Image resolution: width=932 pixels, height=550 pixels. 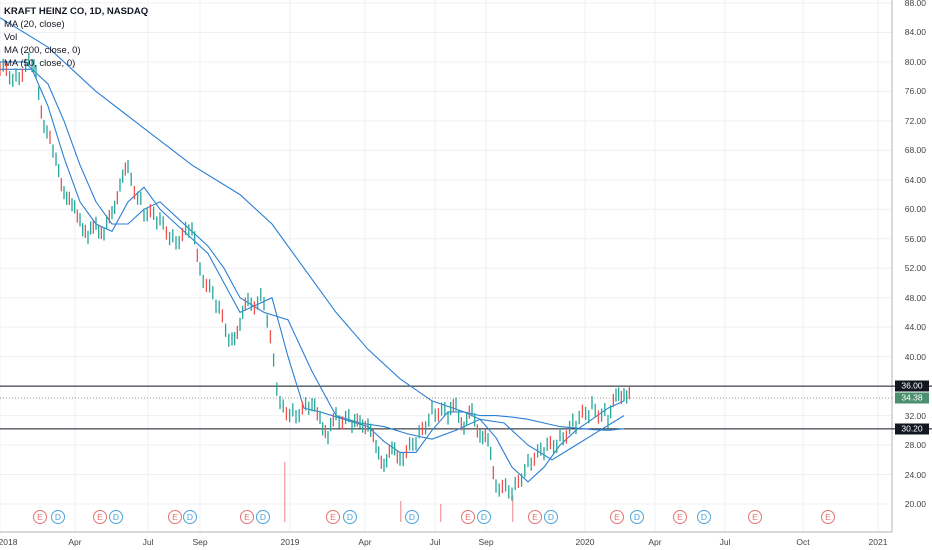 I want to click on legend-vol: Vol, so click(x=11, y=37).